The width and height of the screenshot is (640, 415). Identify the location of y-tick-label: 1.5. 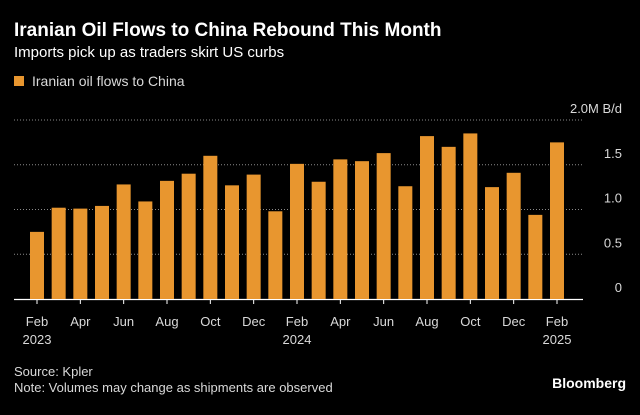
(613, 153).